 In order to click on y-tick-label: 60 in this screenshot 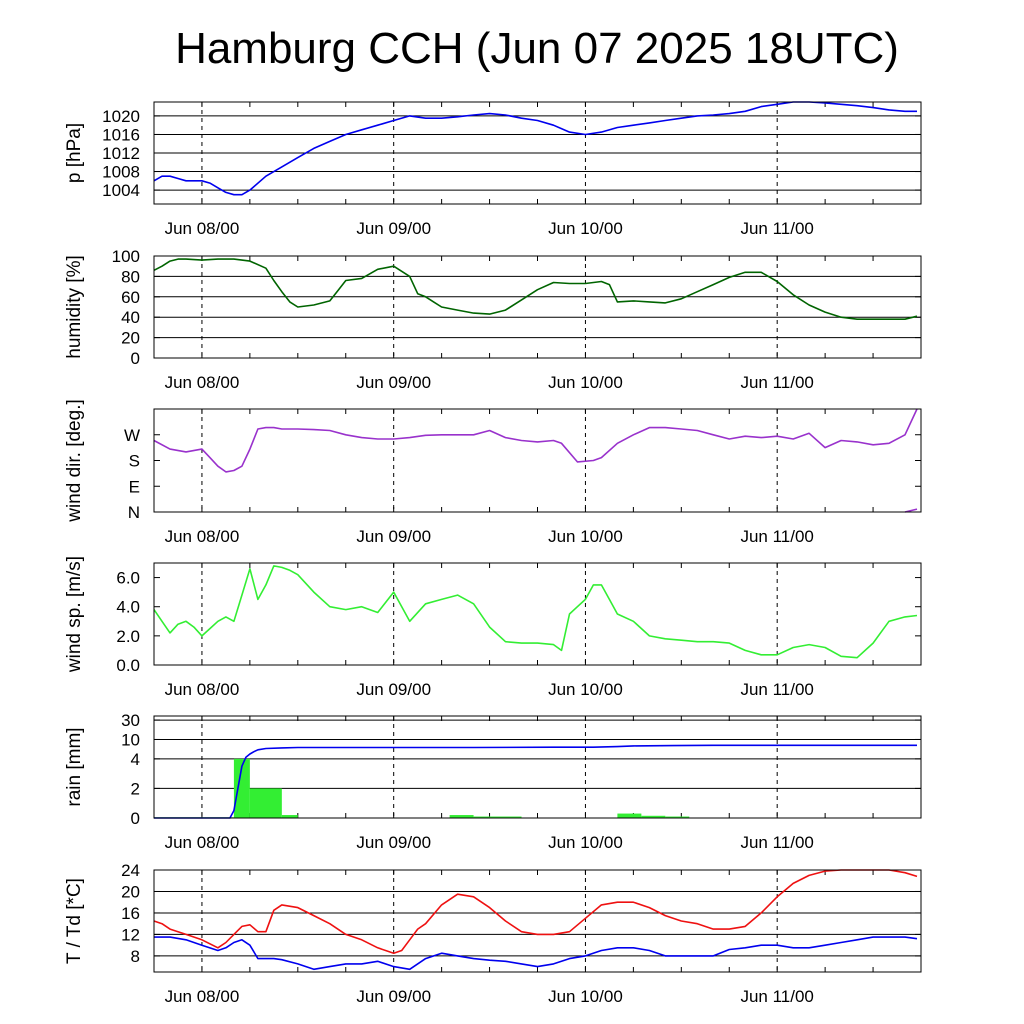, I will do `click(130, 297)`.